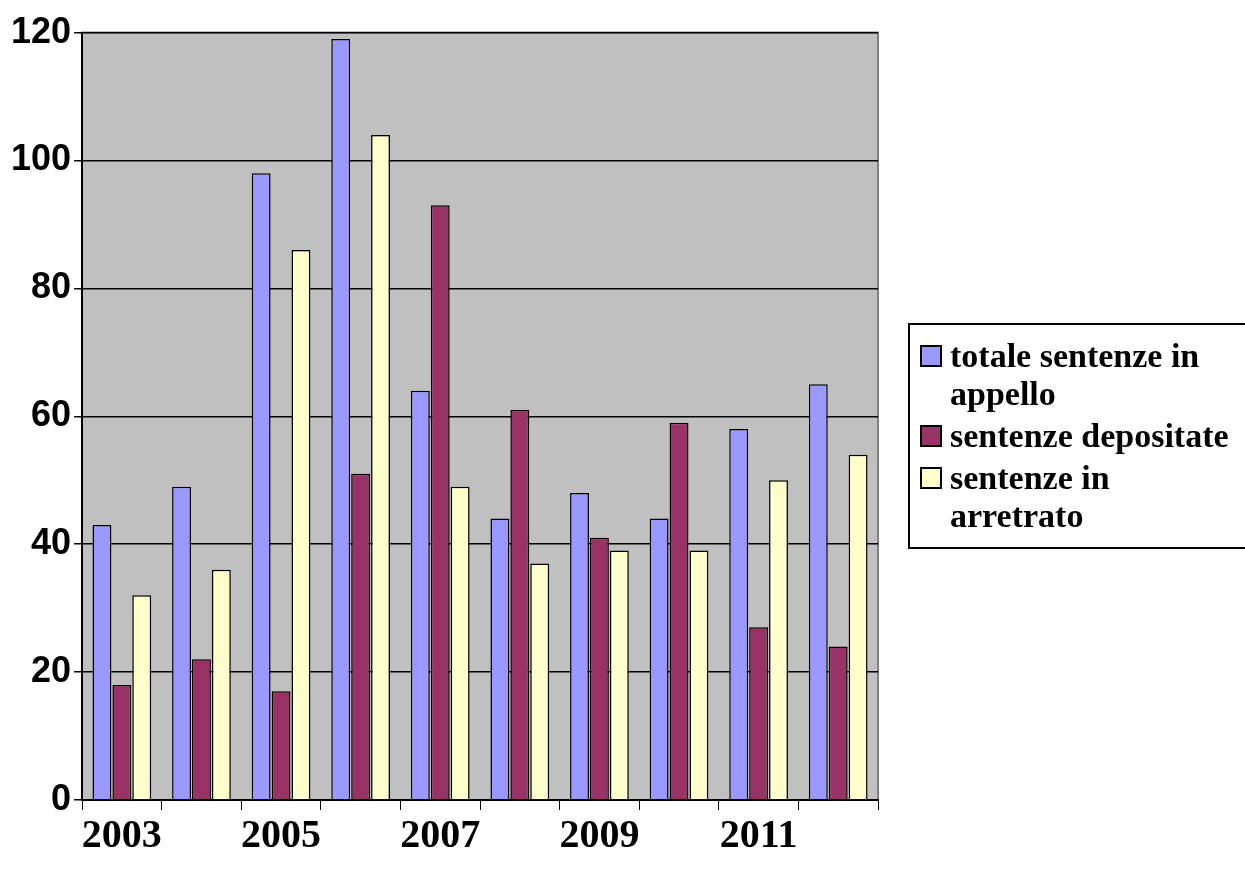 The width and height of the screenshot is (1245, 872). I want to click on y-tick-label: 40, so click(51, 542).